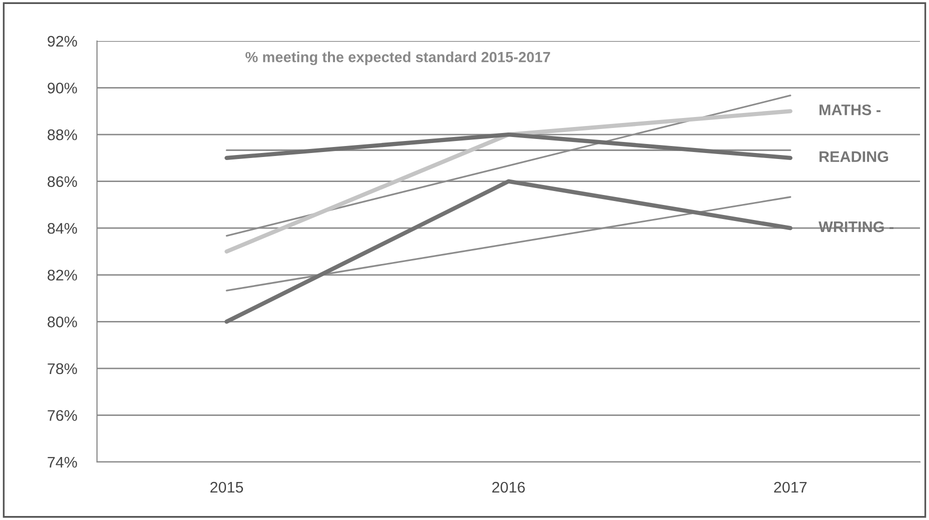 The height and width of the screenshot is (520, 929). Describe the element at coordinates (63, 322) in the screenshot. I see `y-tick-label: 80%` at that location.